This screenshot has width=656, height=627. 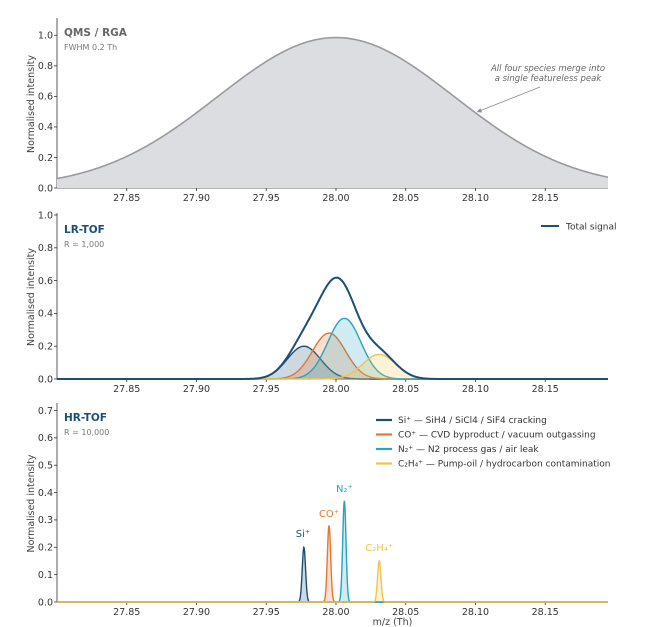 I want to click on peak-label-3: N₂⁺, so click(x=344, y=489).